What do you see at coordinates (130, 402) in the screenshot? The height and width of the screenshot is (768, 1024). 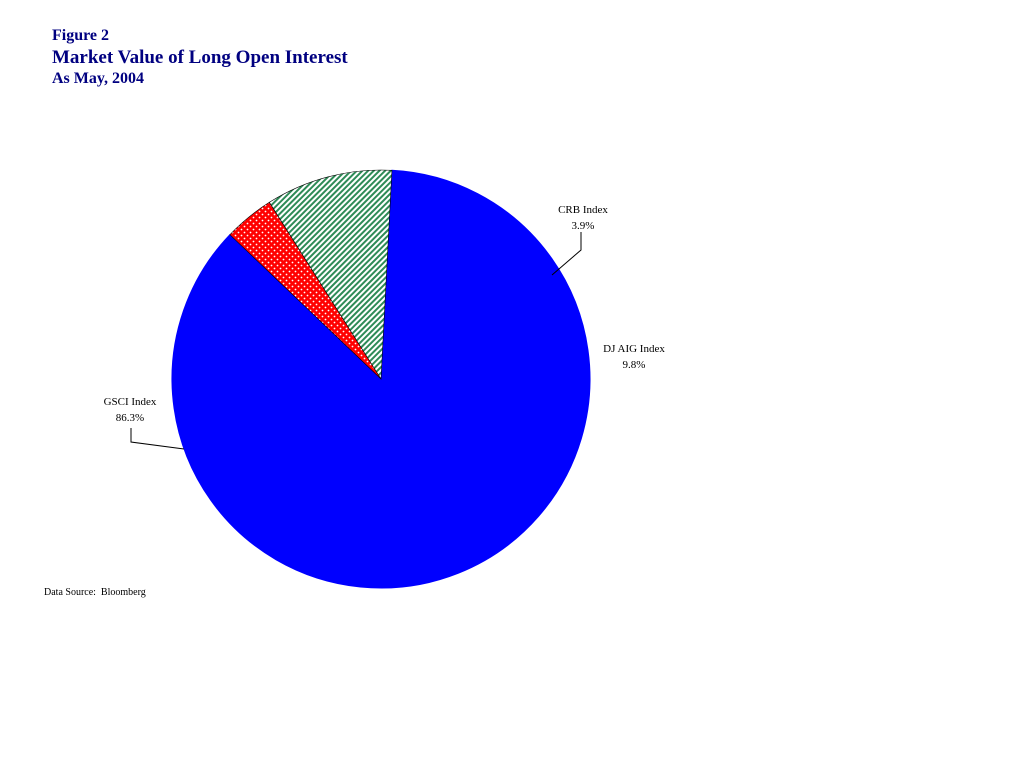 I see `slice-label: GSCI Index` at bounding box center [130, 402].